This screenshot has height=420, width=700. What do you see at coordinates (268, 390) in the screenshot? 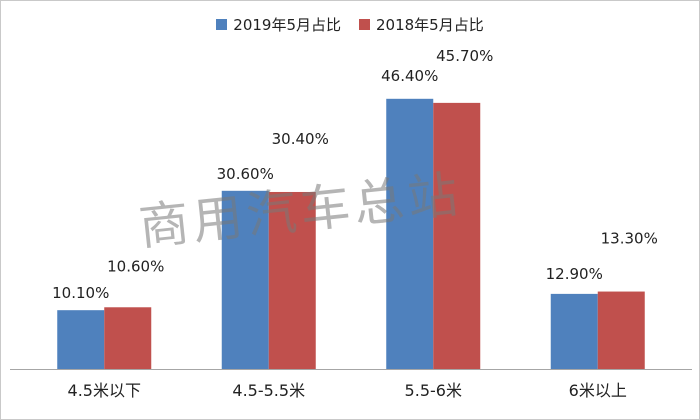
I see `x-tick-label-1: 4.5-5.5米` at bounding box center [268, 390].